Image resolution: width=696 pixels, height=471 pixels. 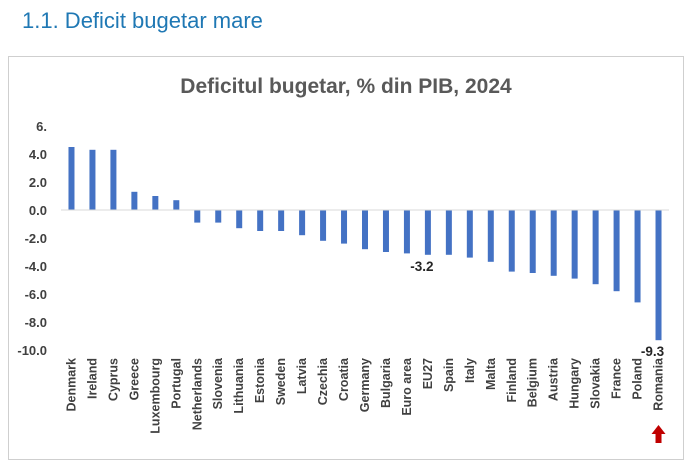 What do you see at coordinates (659, 384) in the screenshot?
I see `x-tick-label: Romania` at bounding box center [659, 384].